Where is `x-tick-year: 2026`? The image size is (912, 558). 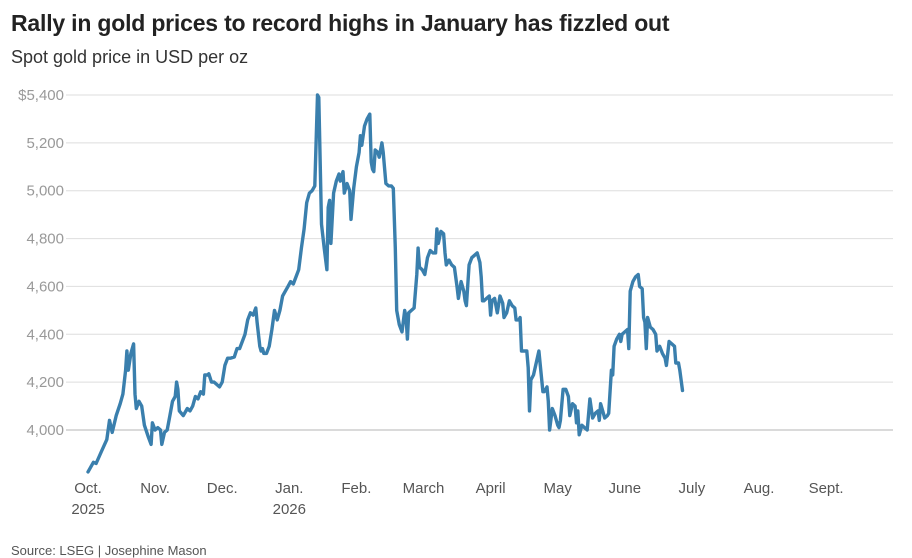
x-tick-year: 2026 is located at coordinates (289, 509).